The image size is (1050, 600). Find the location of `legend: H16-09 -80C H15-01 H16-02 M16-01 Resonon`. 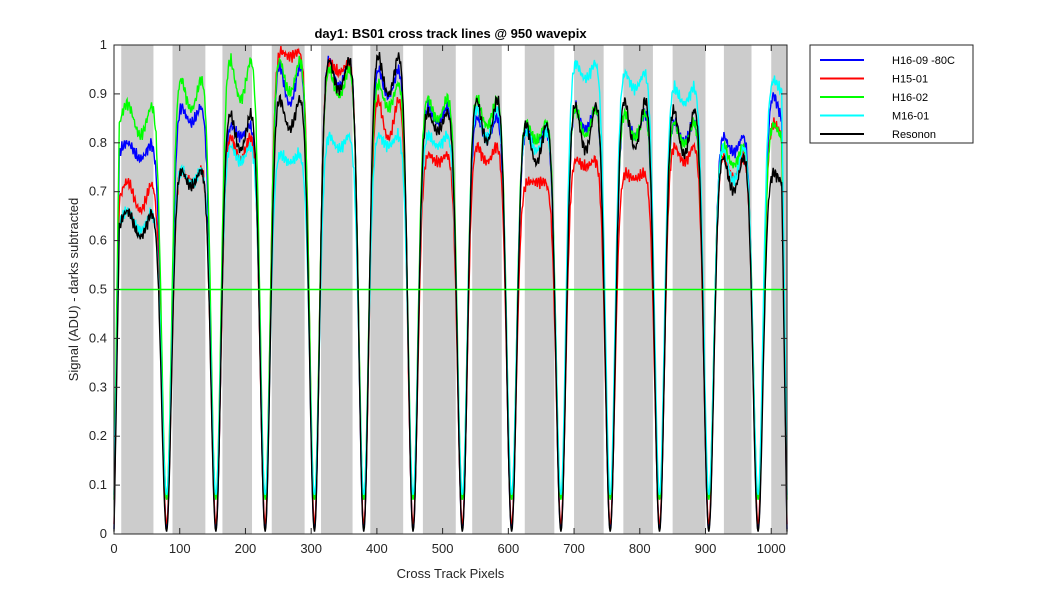

legend: H16-09 -80C H15-01 H16-02 M16-01 Resonon is located at coordinates (891, 94).